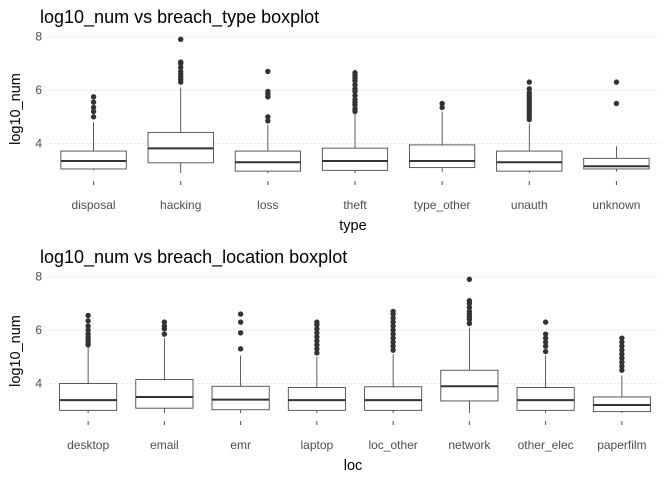  What do you see at coordinates (546, 445) in the screenshot?
I see `x-tick-label-other-elec: other_elec` at bounding box center [546, 445].